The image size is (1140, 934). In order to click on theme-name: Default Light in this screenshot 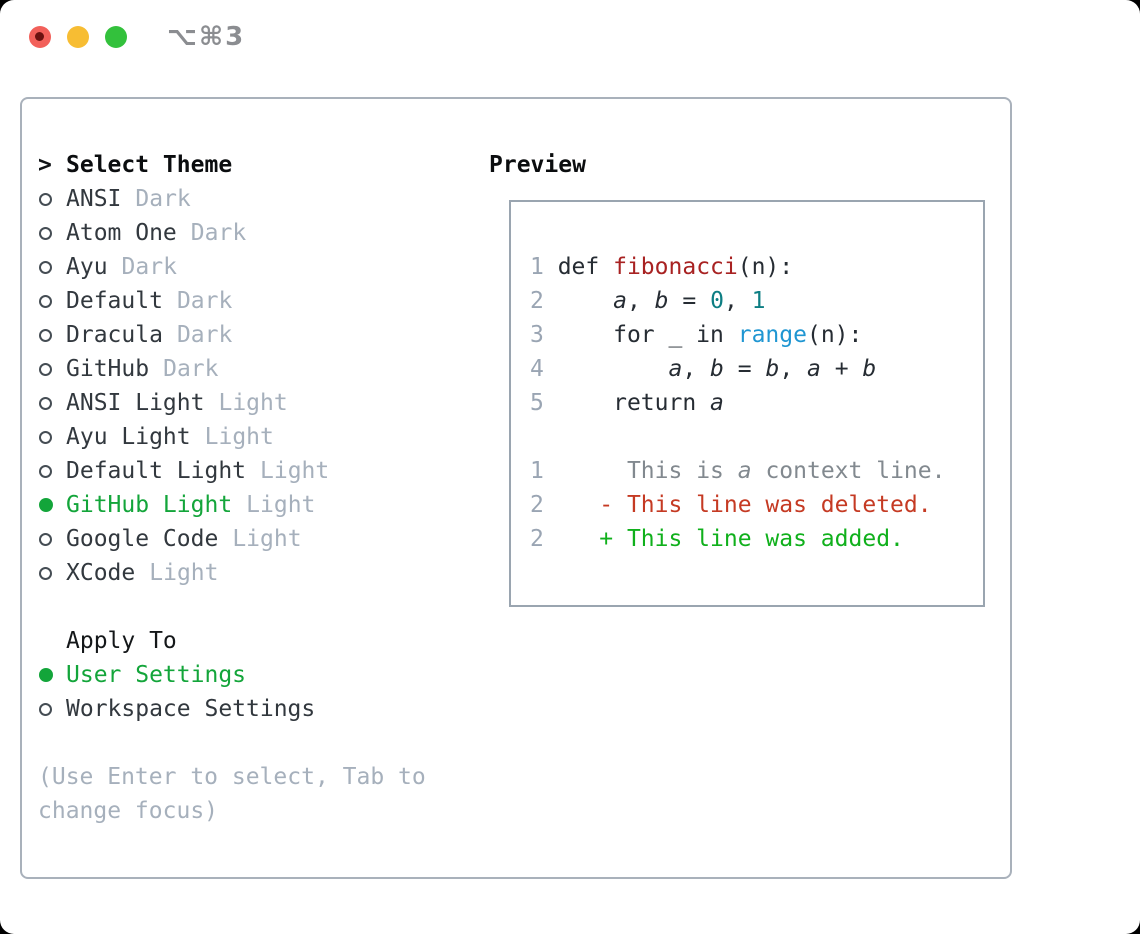, I will do `click(156, 471)`.